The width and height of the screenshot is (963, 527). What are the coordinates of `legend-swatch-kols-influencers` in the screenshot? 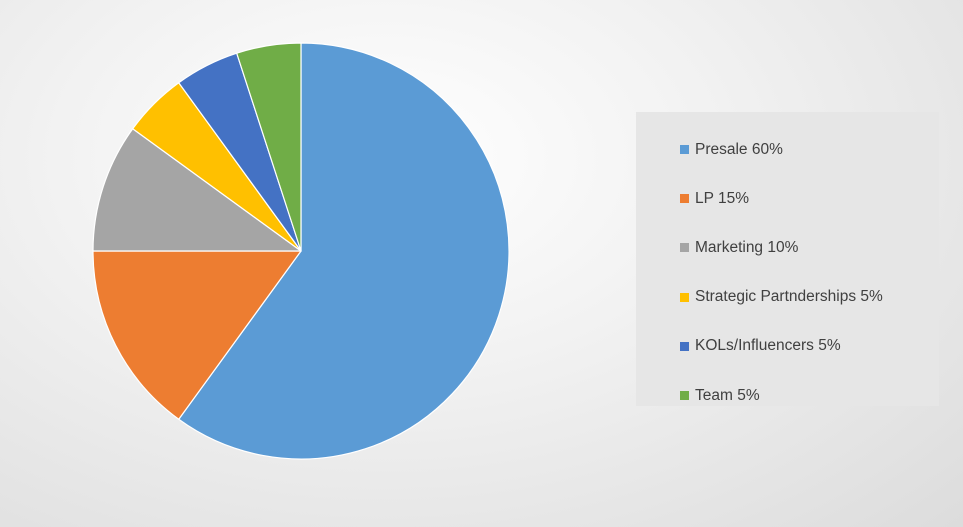 It's located at (684, 346).